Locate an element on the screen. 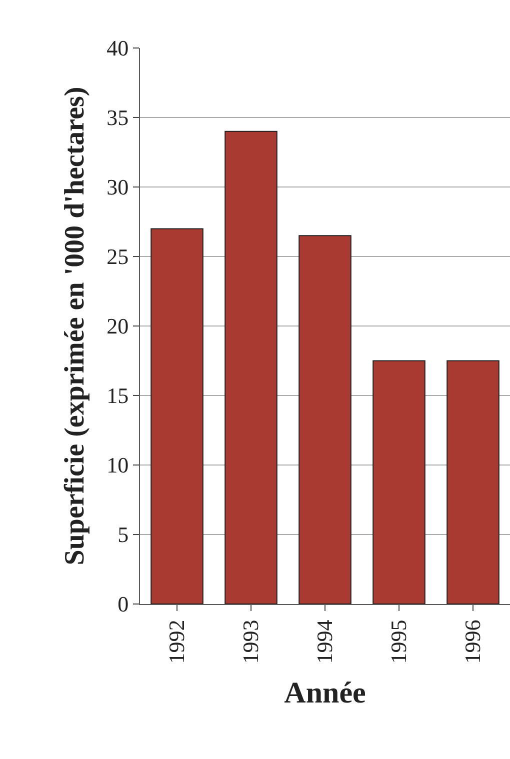  x-tick-label: 1995 is located at coordinates (399, 642).